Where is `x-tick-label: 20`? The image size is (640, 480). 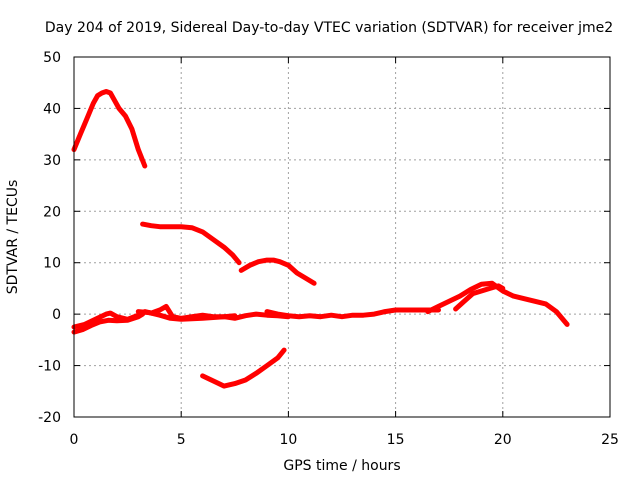
x-tick-label: 20 is located at coordinates (503, 440).